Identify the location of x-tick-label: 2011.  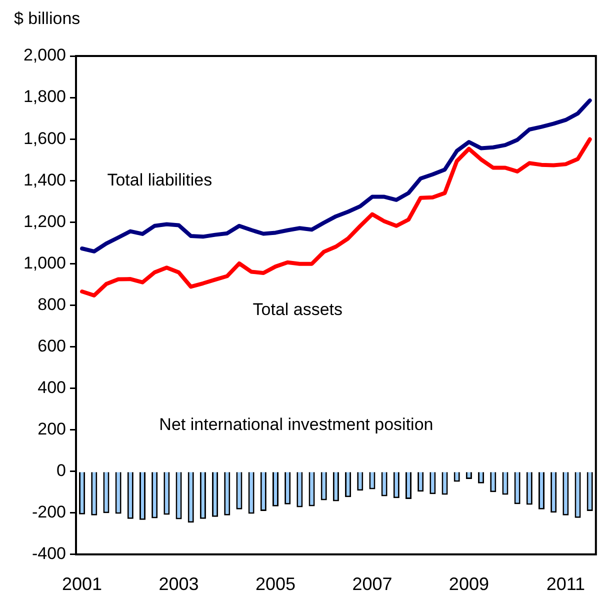
(566, 584).